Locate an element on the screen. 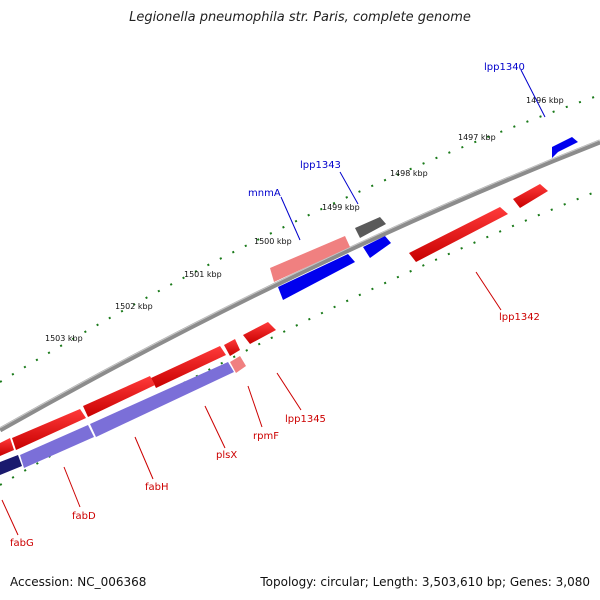  label-fabG: fabG is located at coordinates (22, 543).